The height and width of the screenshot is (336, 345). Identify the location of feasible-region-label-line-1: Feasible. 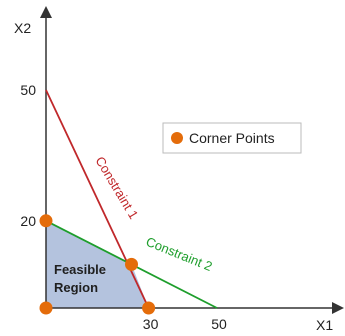
(80, 269).